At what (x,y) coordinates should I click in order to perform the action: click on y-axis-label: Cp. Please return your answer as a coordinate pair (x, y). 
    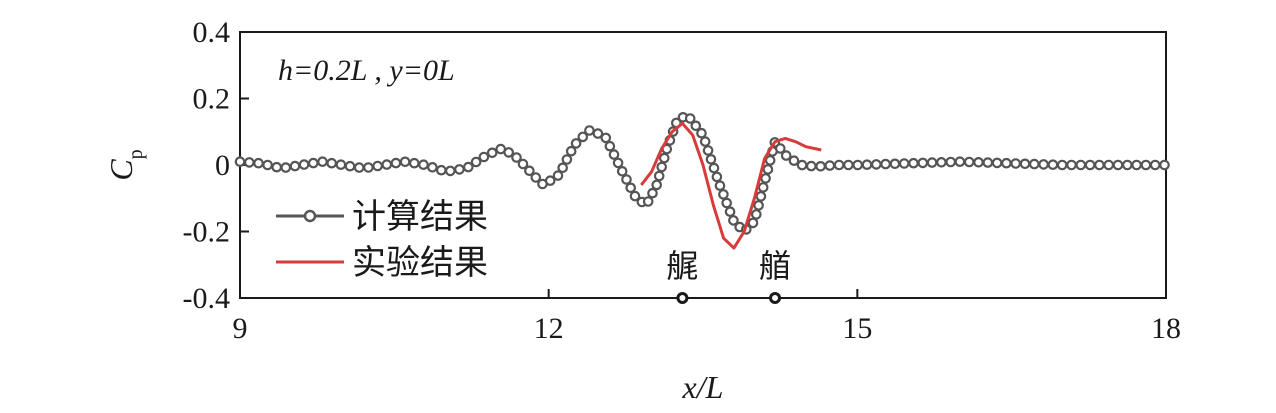
    Looking at the image, I should click on (125, 164).